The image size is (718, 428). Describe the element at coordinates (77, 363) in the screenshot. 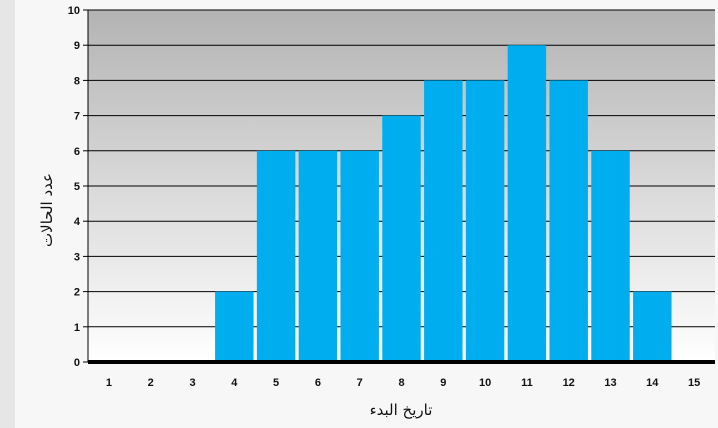

I see `y-tick-label: 0` at that location.